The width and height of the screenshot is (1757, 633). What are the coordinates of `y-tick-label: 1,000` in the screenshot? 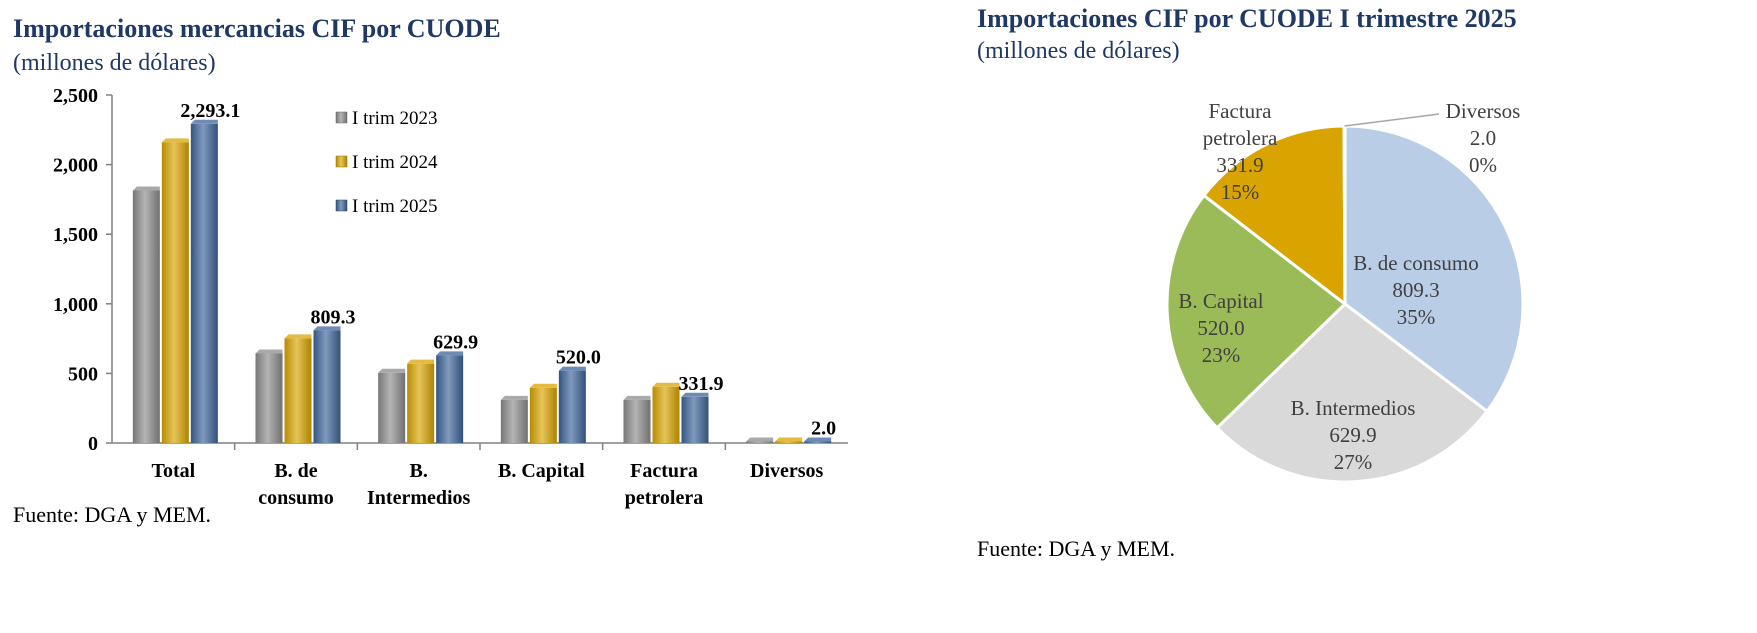 It's located at (75, 305).